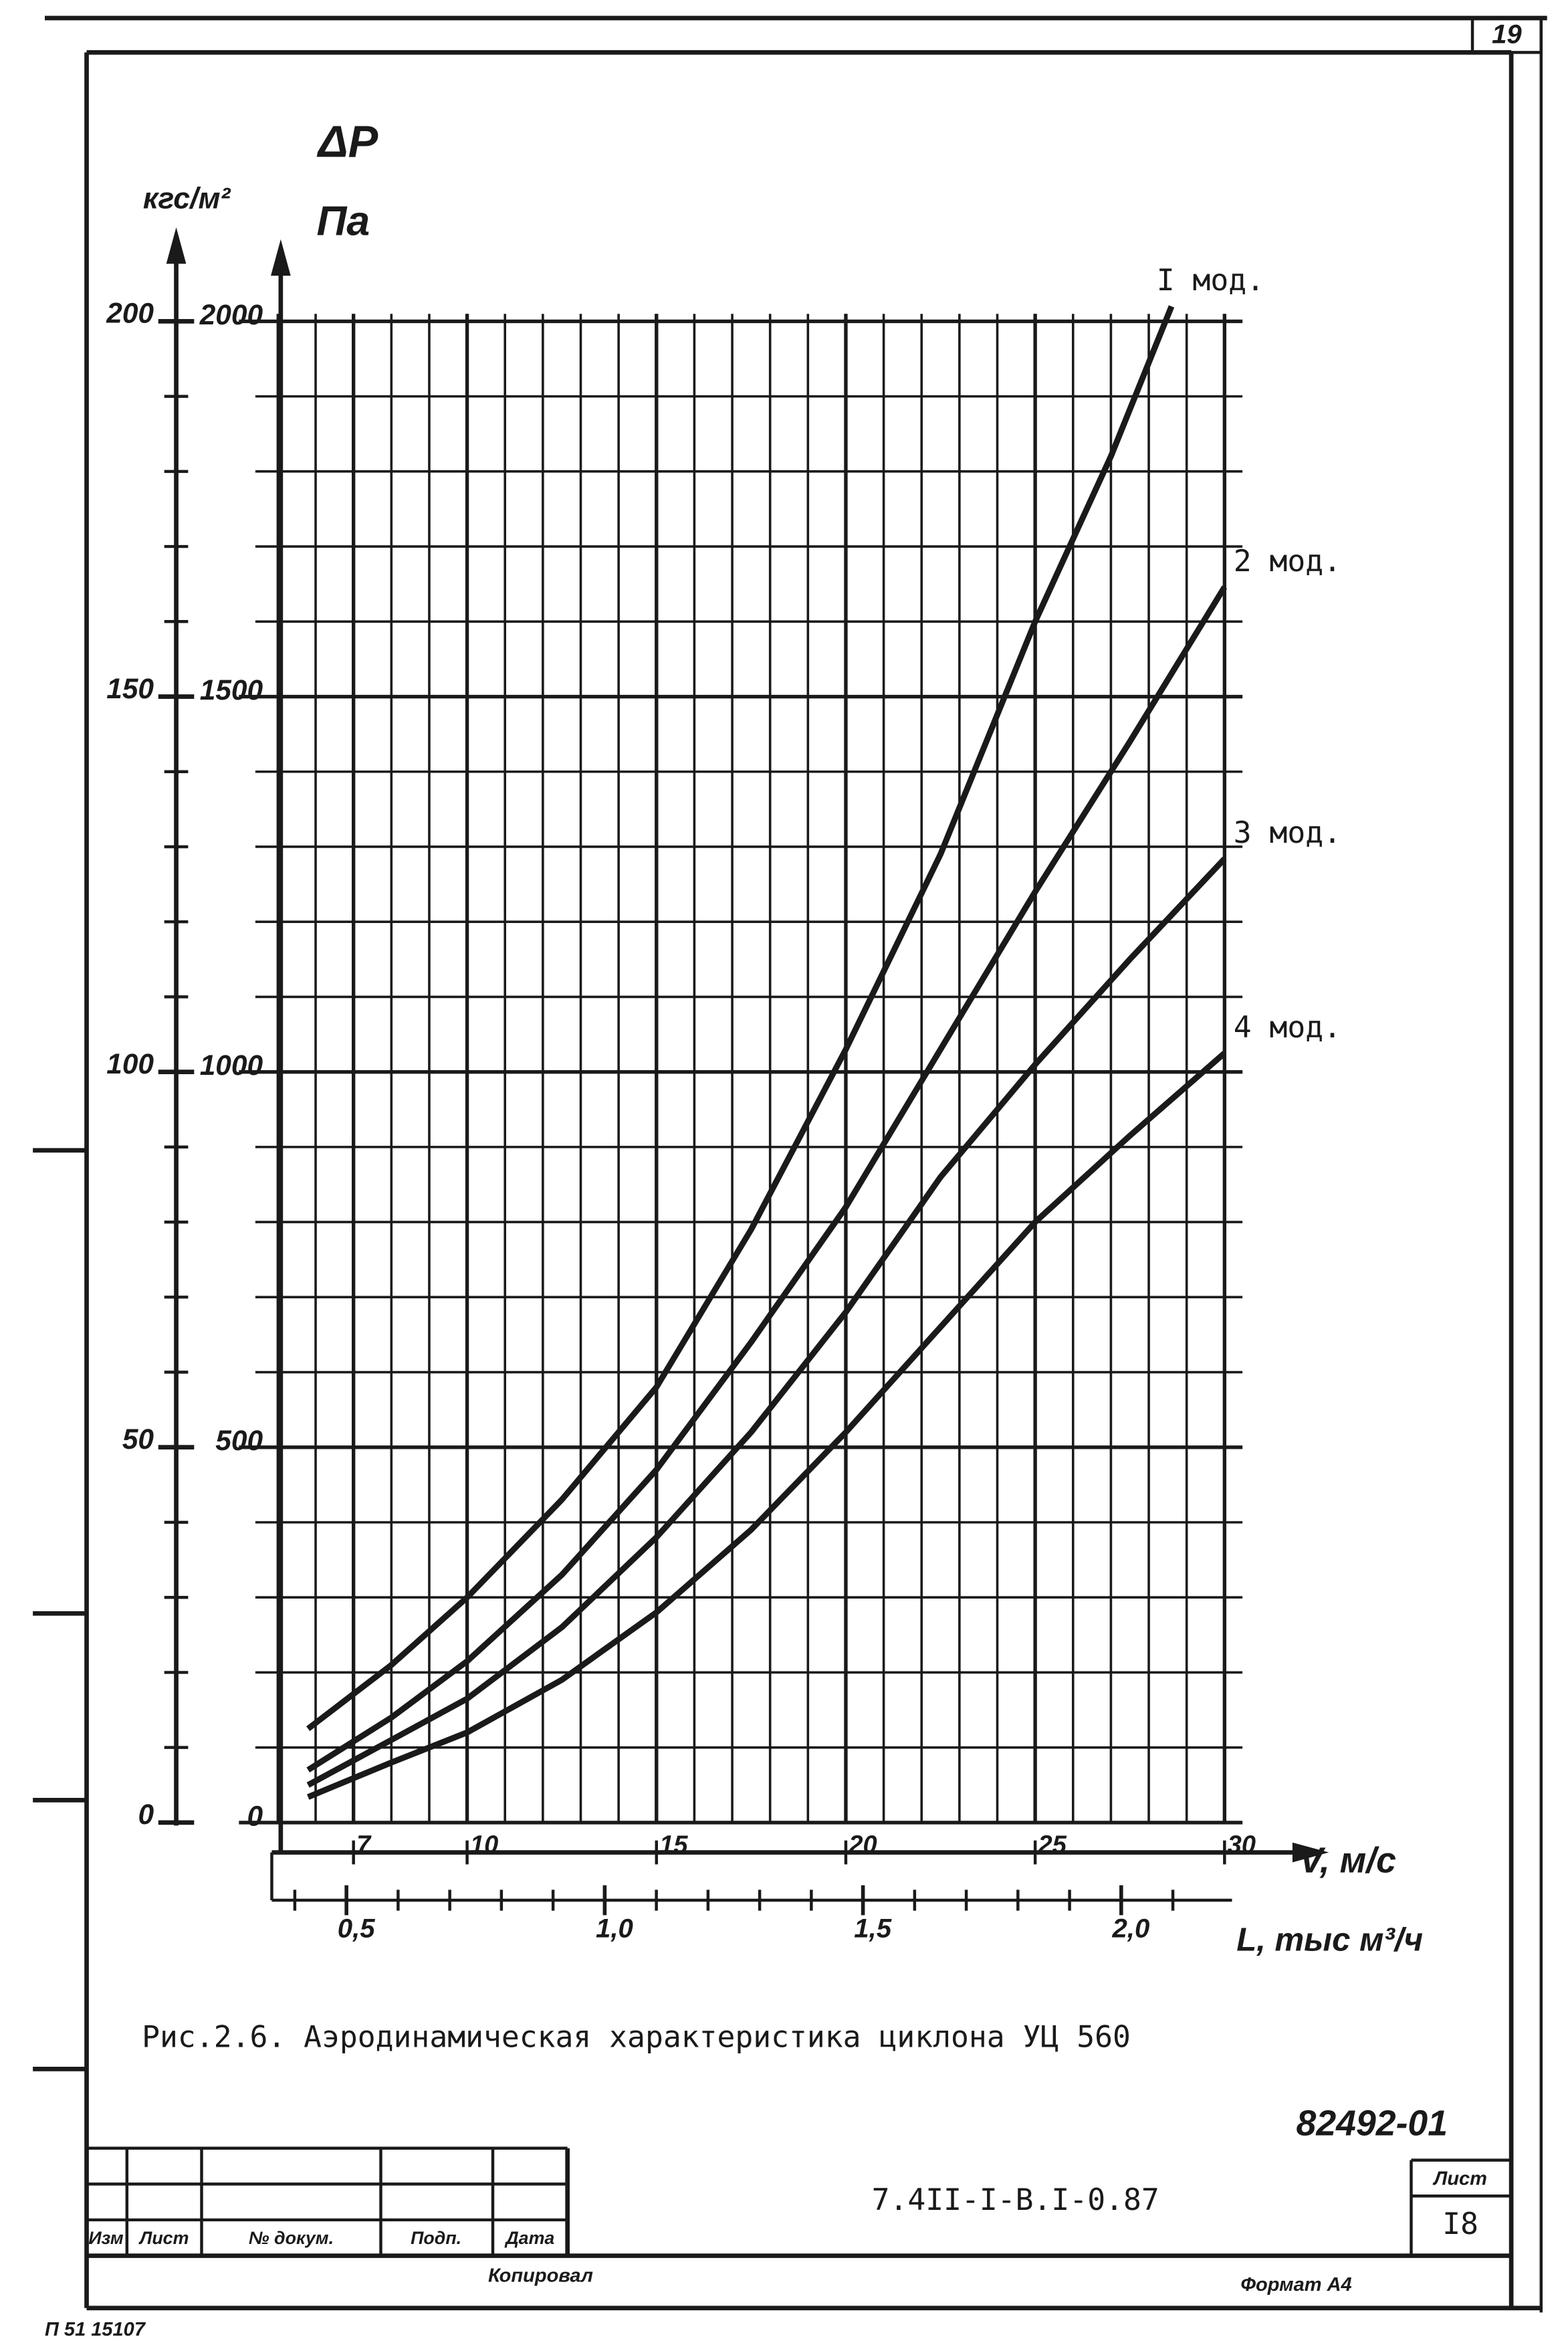  I want to click on x2-tick-label: 0,5, so click(357, 1928).